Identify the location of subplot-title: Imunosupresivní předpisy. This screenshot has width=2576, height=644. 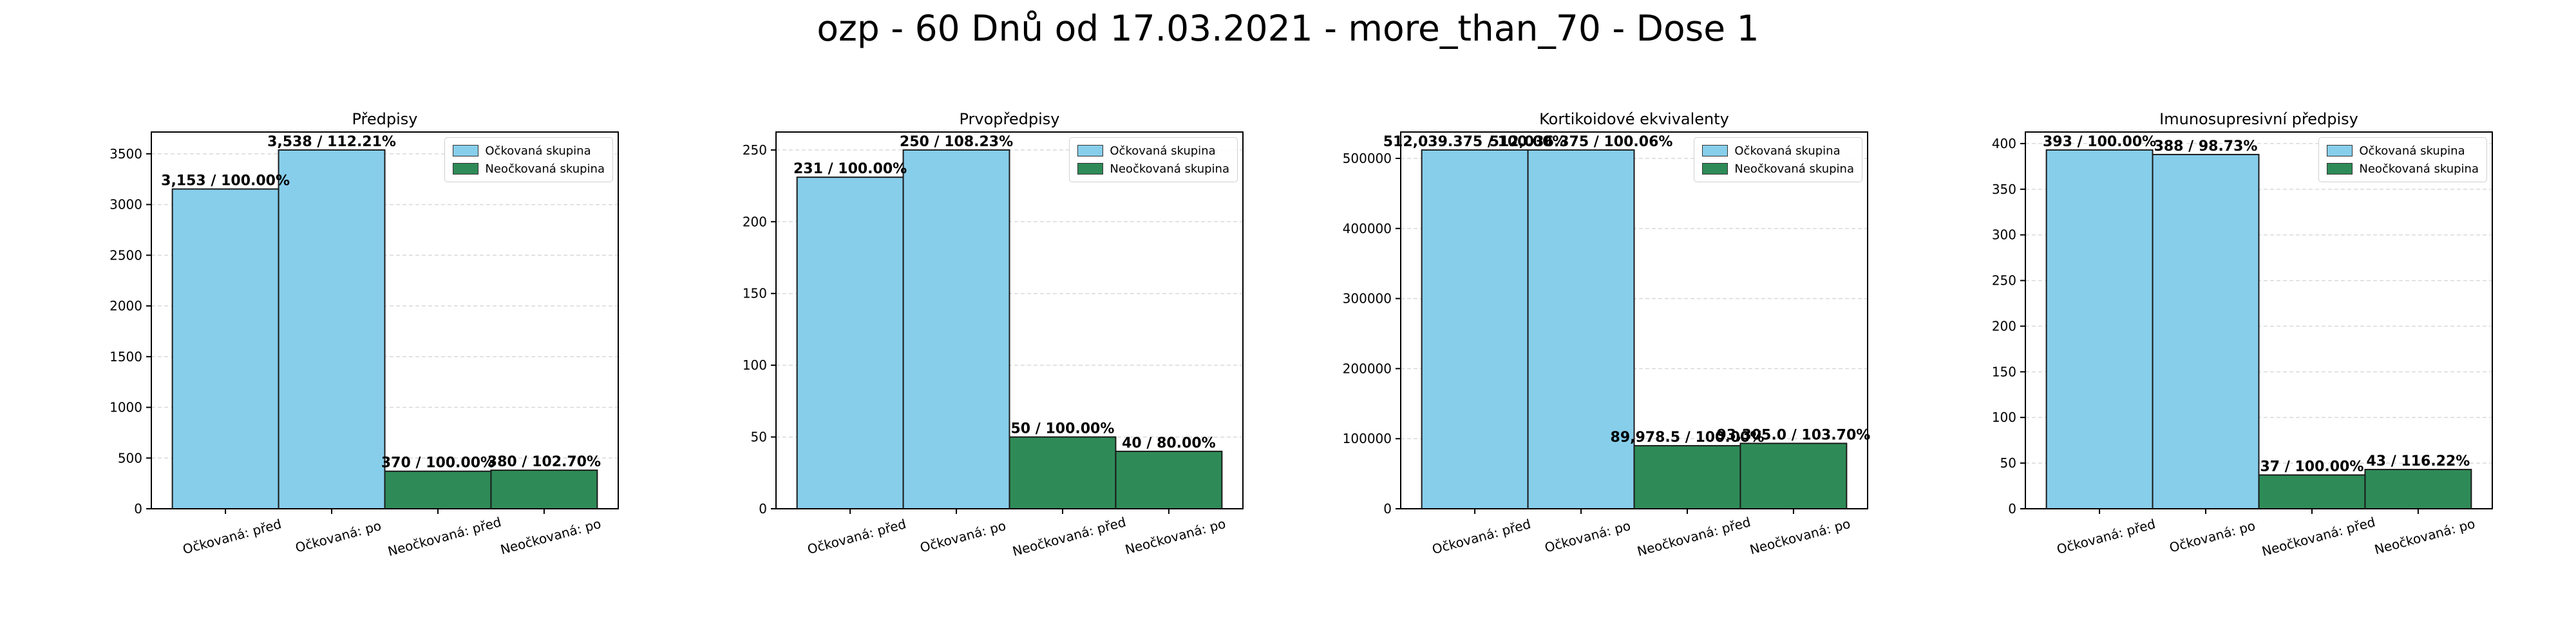
(2258, 119).